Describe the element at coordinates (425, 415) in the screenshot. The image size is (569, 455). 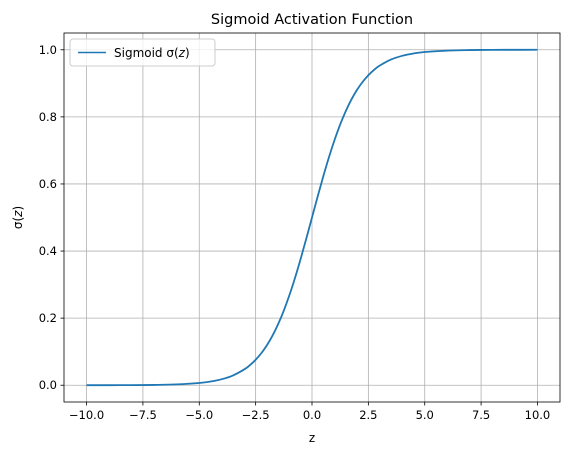
I see `x-tick-label-6: 5.0` at that location.